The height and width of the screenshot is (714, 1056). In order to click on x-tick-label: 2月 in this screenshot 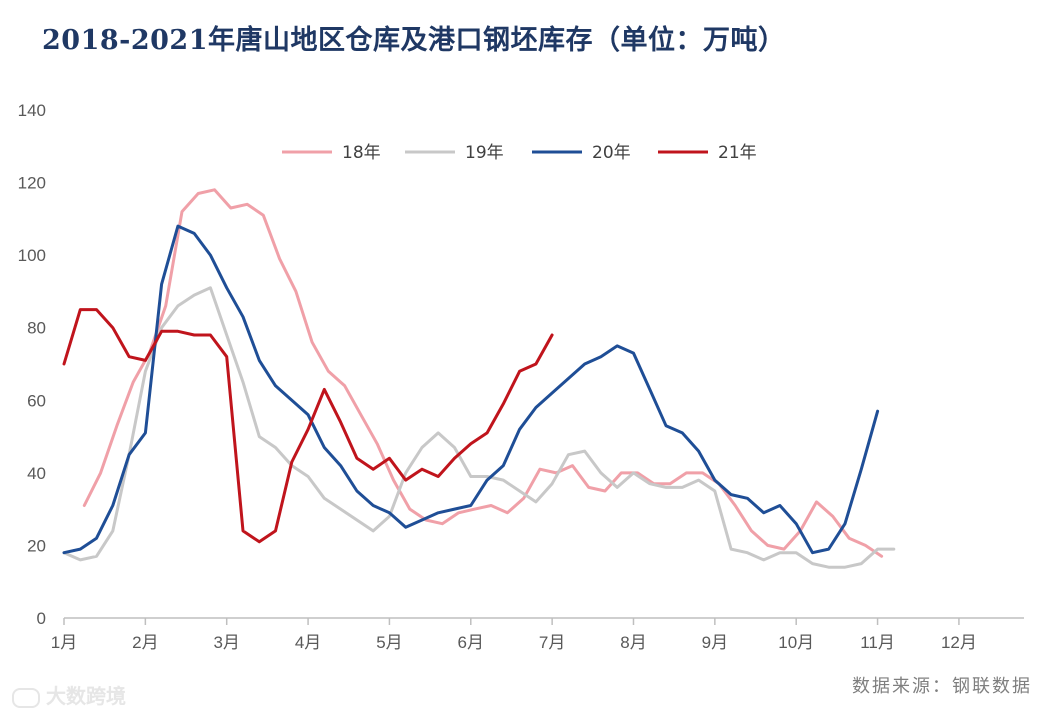, I will do `click(145, 642)`.